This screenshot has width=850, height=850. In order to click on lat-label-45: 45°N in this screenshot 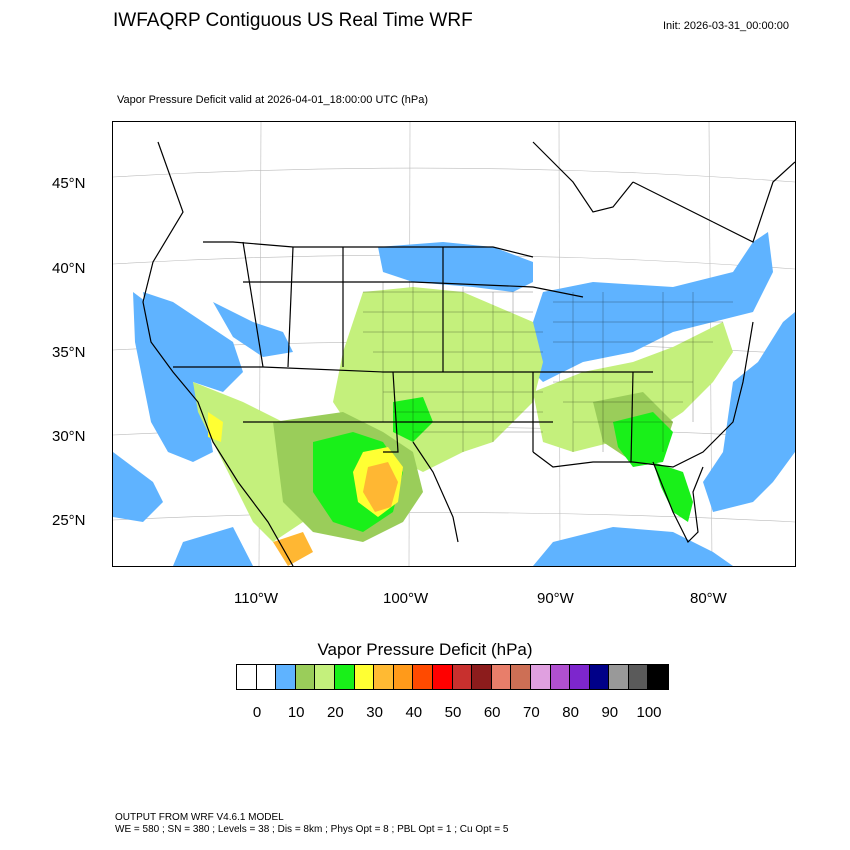, I will do `click(69, 183)`.